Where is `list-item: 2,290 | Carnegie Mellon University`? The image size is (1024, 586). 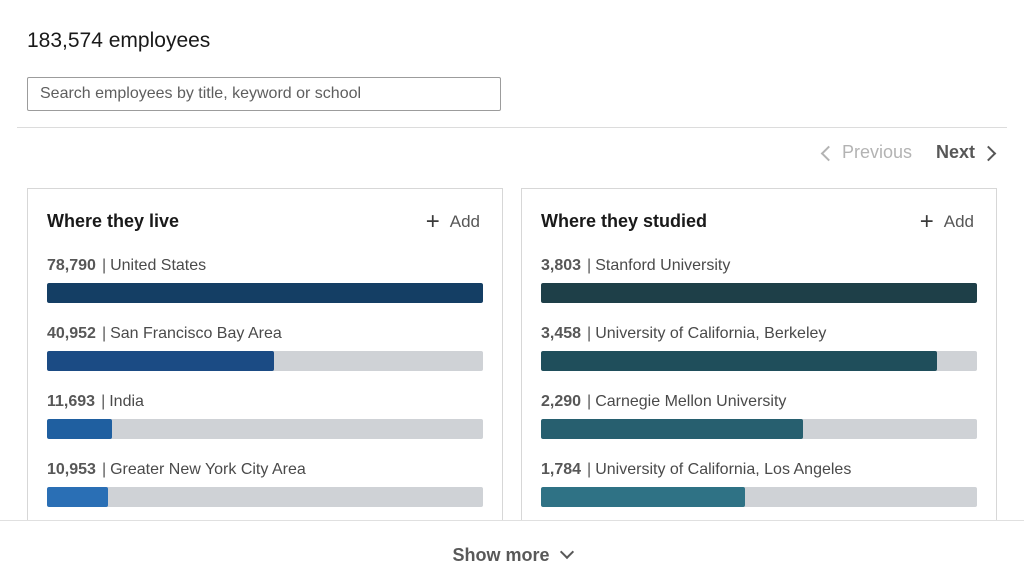 list-item: 2,290 | Carnegie Mellon University is located at coordinates (759, 427).